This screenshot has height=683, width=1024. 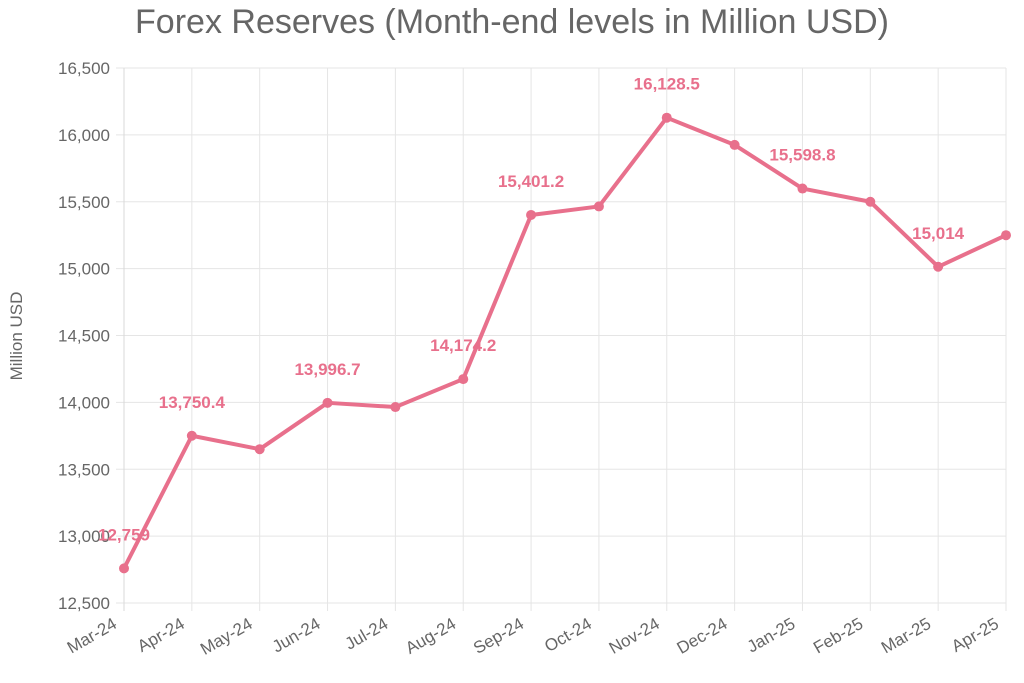 What do you see at coordinates (92, 635) in the screenshot?
I see `x-tick-label: Mar-24` at bounding box center [92, 635].